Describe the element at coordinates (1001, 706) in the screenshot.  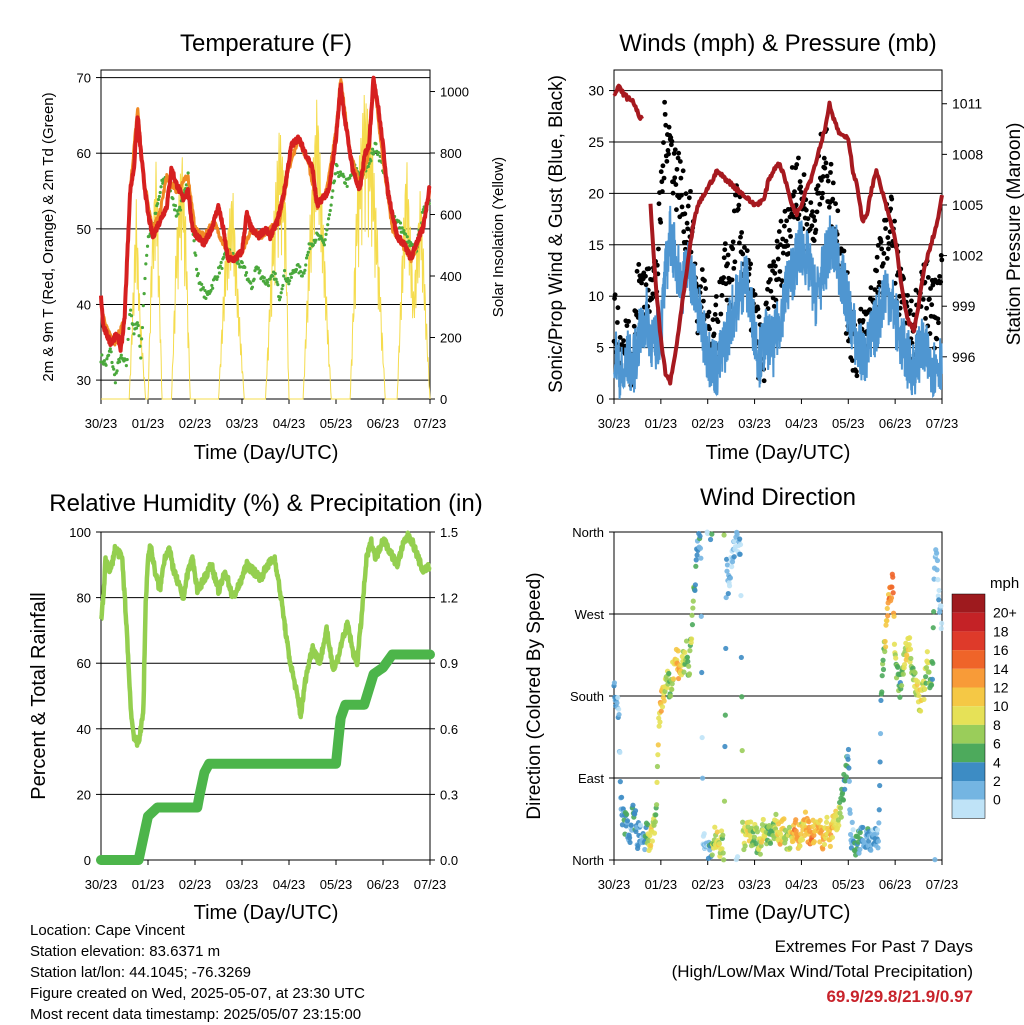
I see `colorbar-label: 10` at that location.